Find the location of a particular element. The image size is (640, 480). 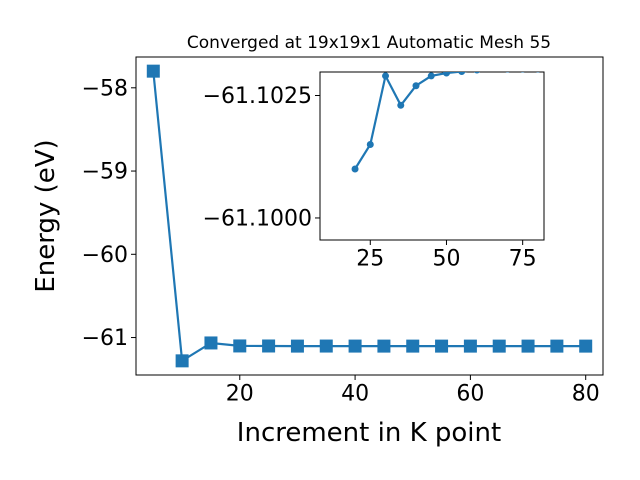

y-axis-label: Energy (eV) is located at coordinates (46, 215).